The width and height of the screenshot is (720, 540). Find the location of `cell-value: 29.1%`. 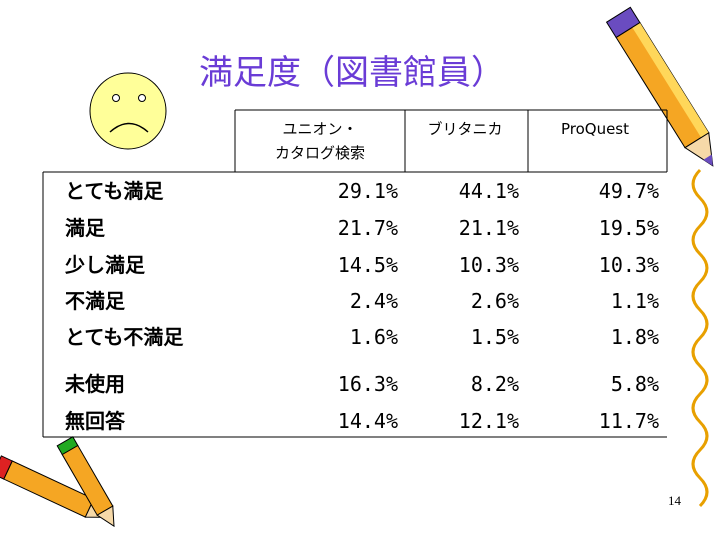

cell-value: 29.1% is located at coordinates (368, 191).